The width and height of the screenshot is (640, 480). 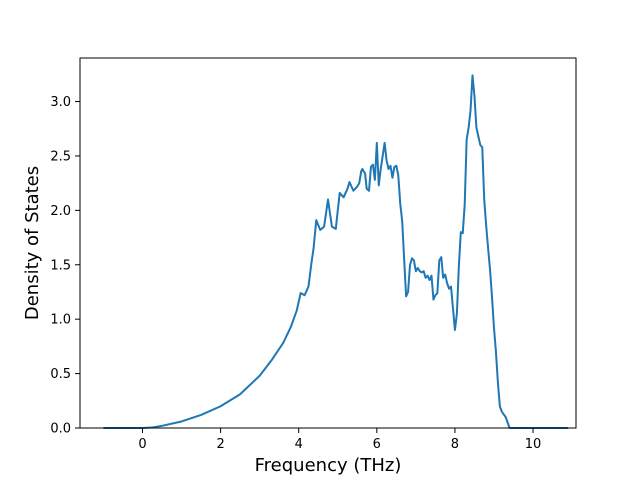 I want to click on x-axis-label: Frequency (THz), so click(x=328, y=465).